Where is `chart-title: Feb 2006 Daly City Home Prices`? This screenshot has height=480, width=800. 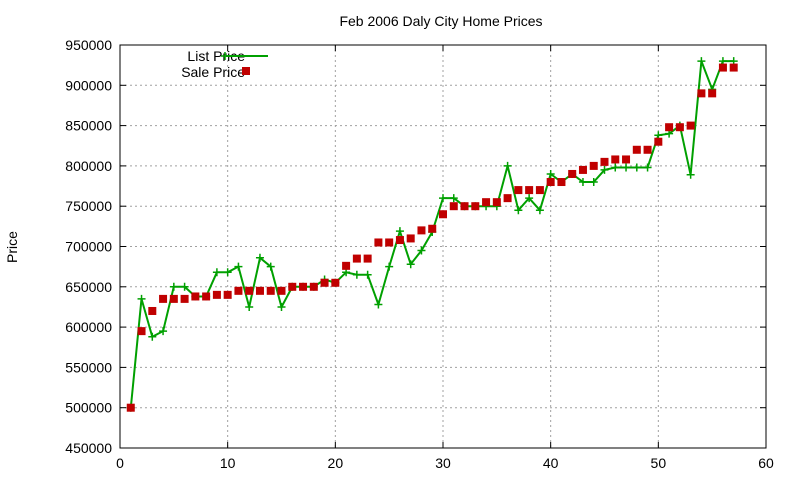 chart-title: Feb 2006 Daly City Home Prices is located at coordinates (440, 21).